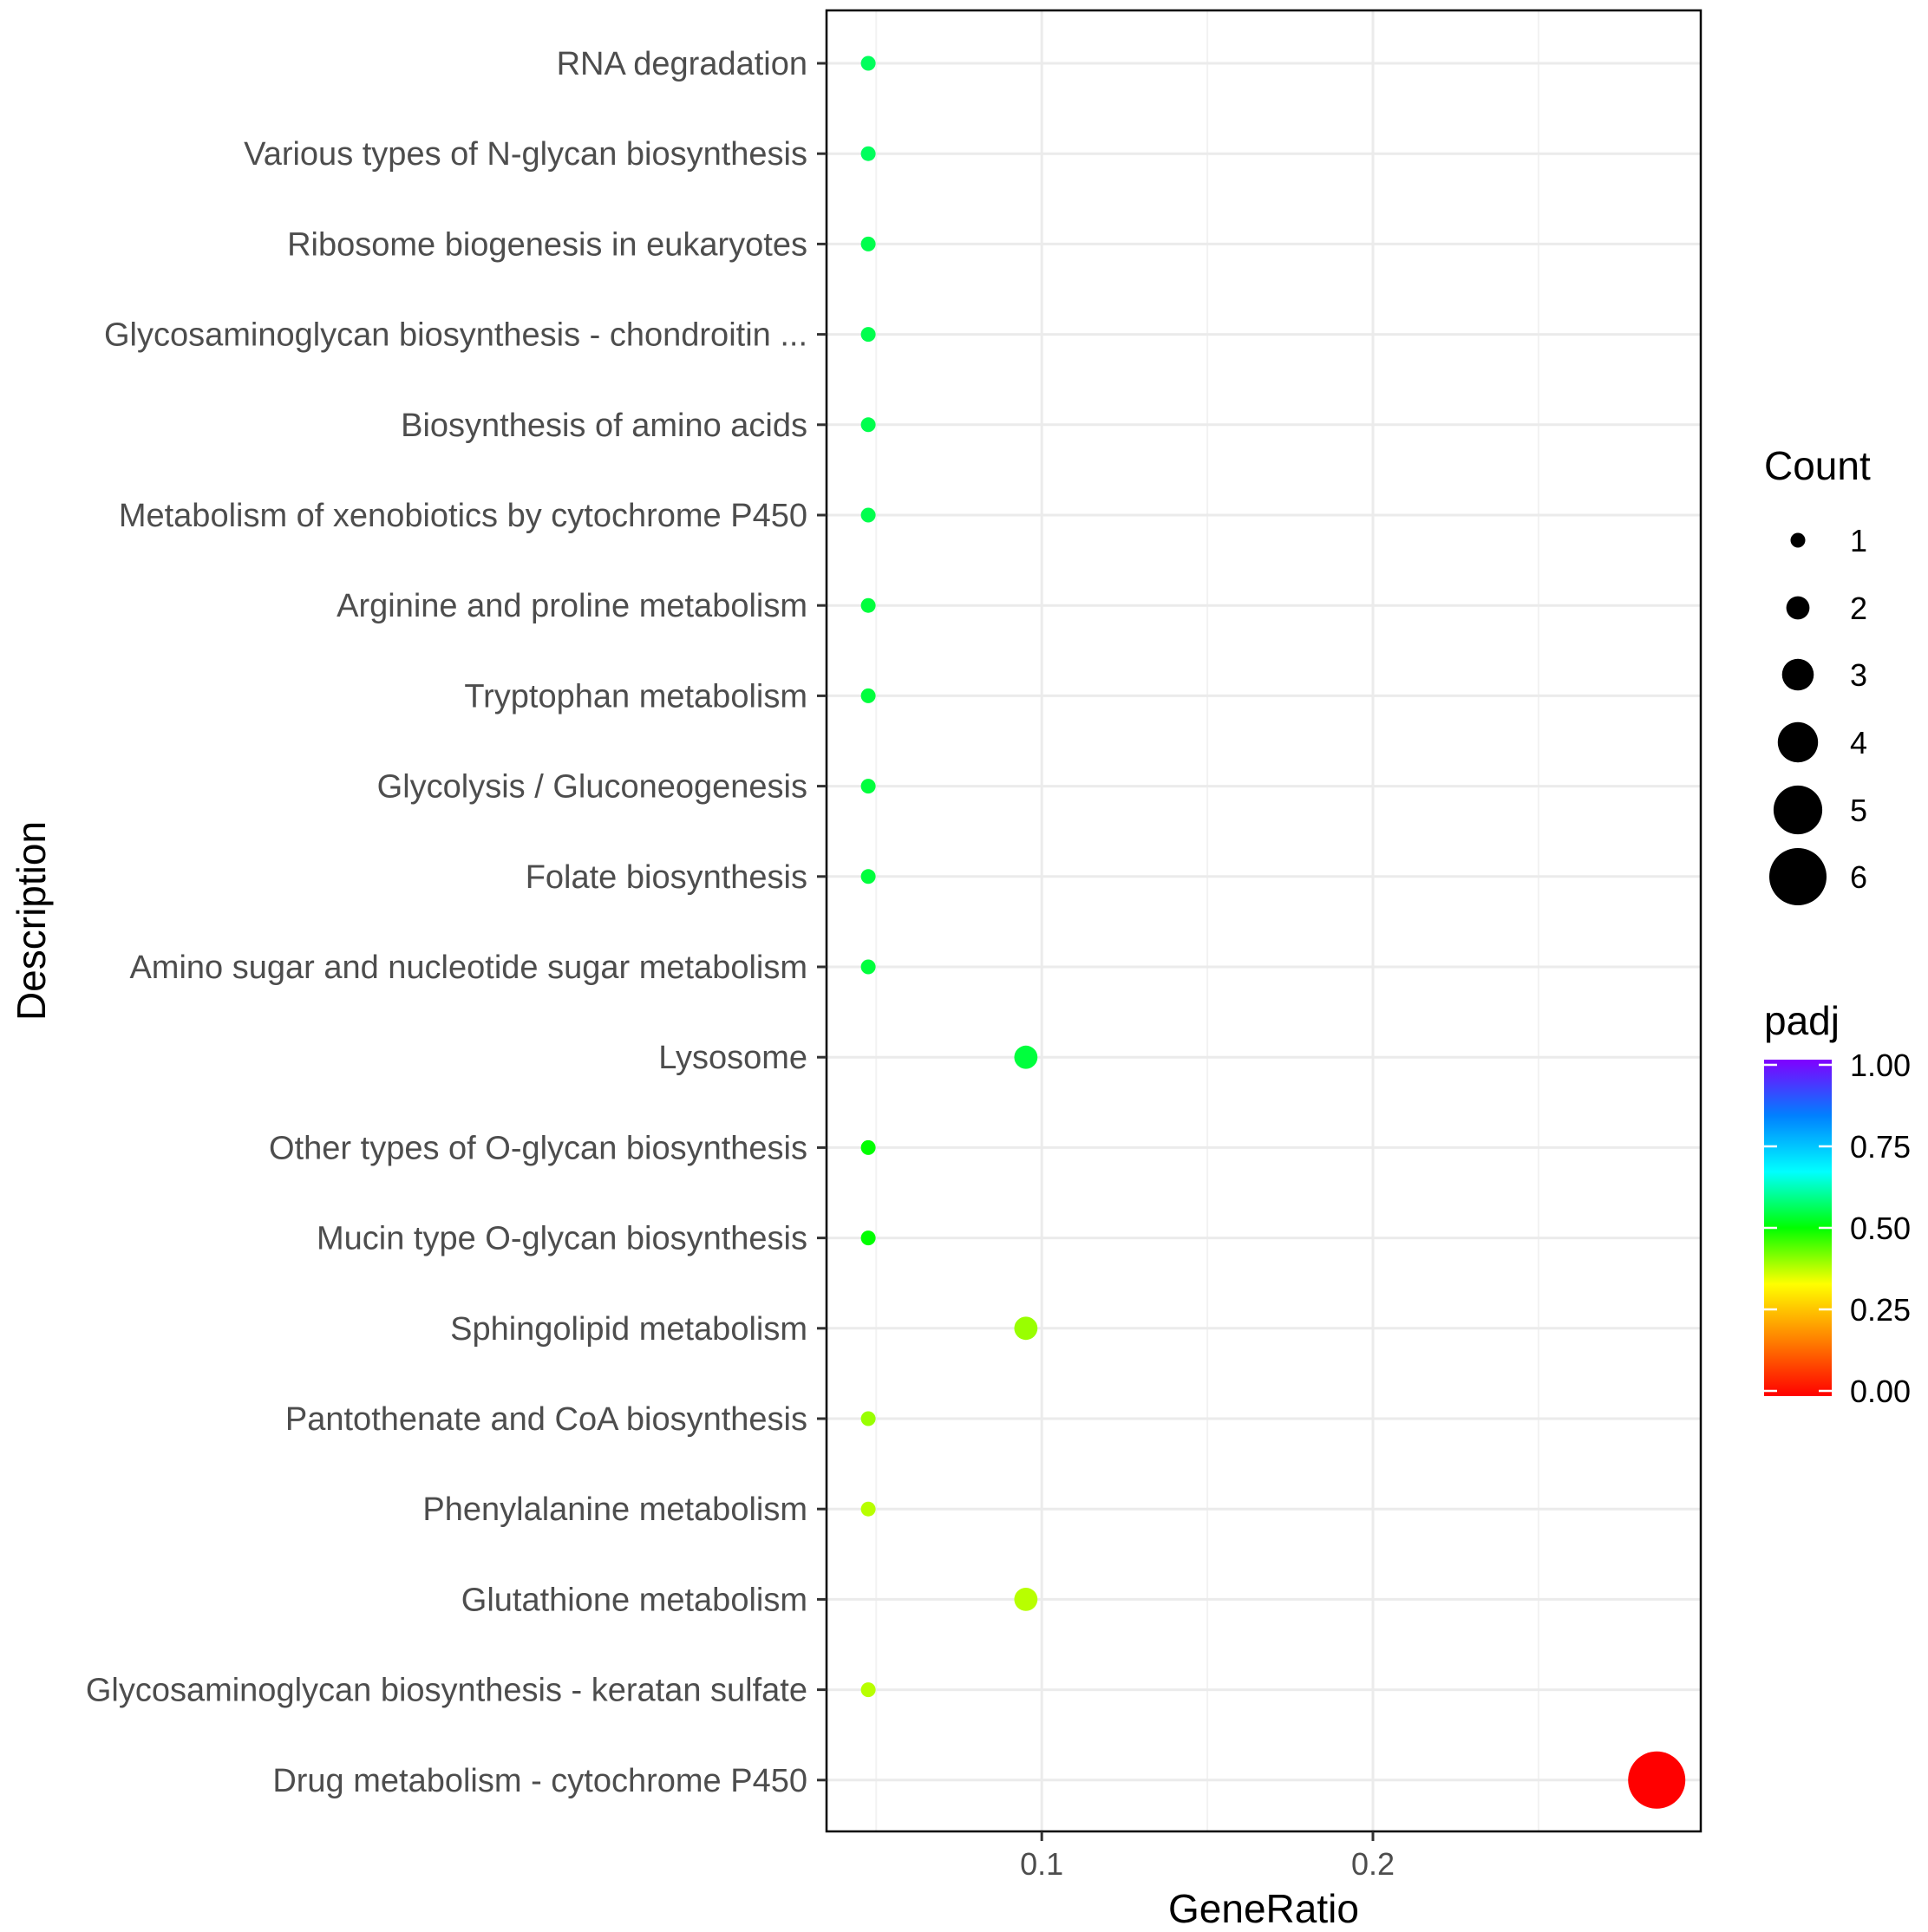 Image resolution: width=1928 pixels, height=1932 pixels. Describe the element at coordinates (868, 786) in the screenshot. I see `point-glycolysis-gluconeogenesis` at that location.